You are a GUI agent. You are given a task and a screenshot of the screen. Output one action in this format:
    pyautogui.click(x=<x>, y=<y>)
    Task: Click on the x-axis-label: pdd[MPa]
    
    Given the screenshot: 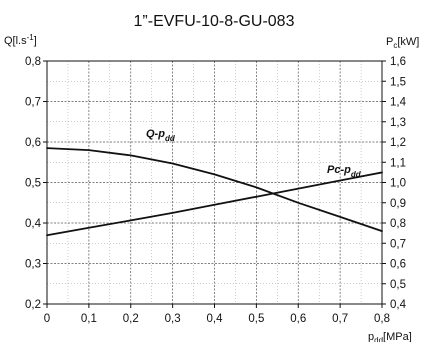 What is the action you would take?
    pyautogui.click(x=390, y=336)
    